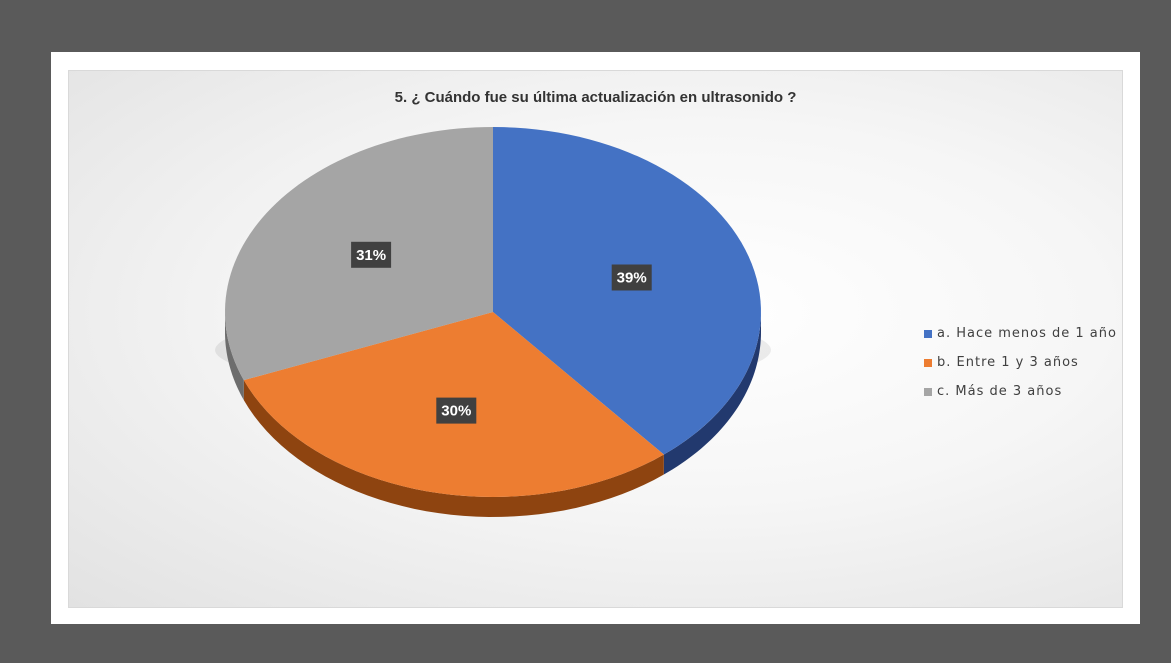 This screenshot has width=1171, height=663. What do you see at coordinates (1000, 391) in the screenshot?
I see `legend-label: c. Más de 3 años` at bounding box center [1000, 391].